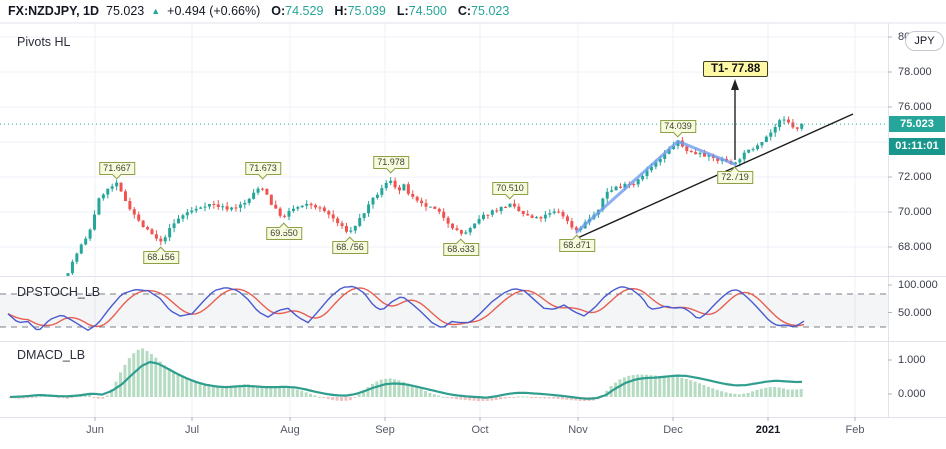 The height and width of the screenshot is (449, 946). What do you see at coordinates (673, 430) in the screenshot?
I see `time-tick-label: Dec` at bounding box center [673, 430].